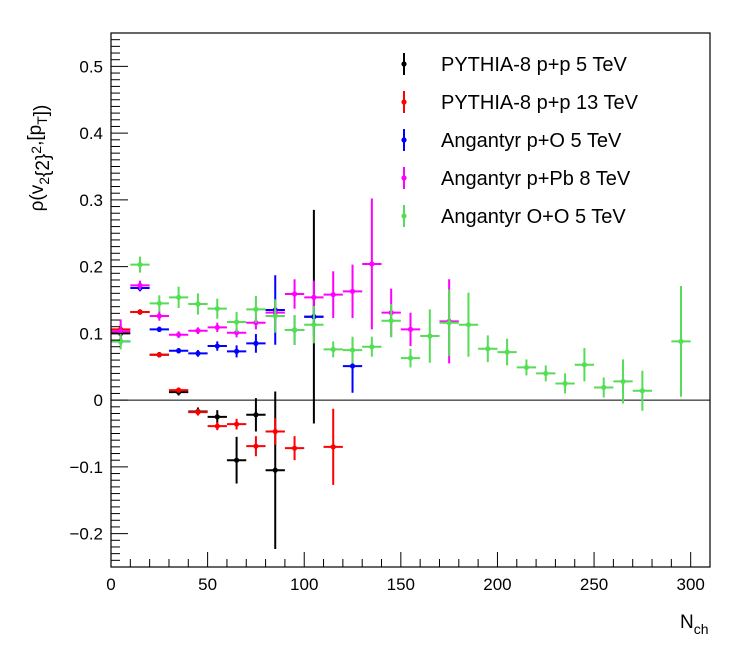  I want to click on legend-label: Angantyr O+O 5 TeV, so click(533, 217).